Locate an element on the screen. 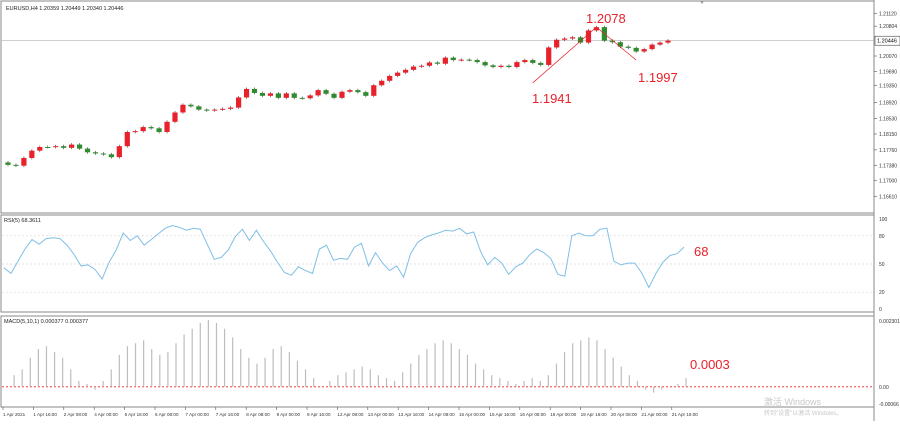 The height and width of the screenshot is (426, 900). rsi-value-annotation: 68 is located at coordinates (701, 251).